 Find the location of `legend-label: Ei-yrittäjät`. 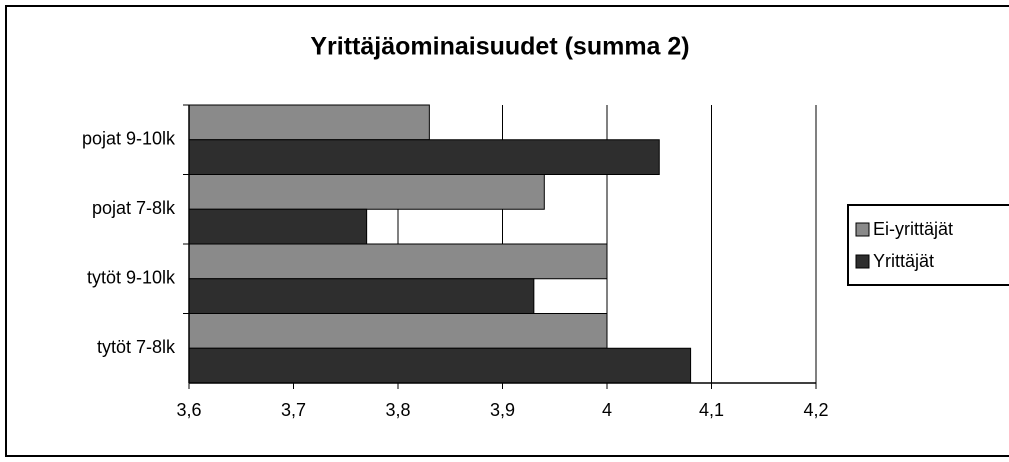

legend-label: Ei-yrittäjät is located at coordinates (913, 229).